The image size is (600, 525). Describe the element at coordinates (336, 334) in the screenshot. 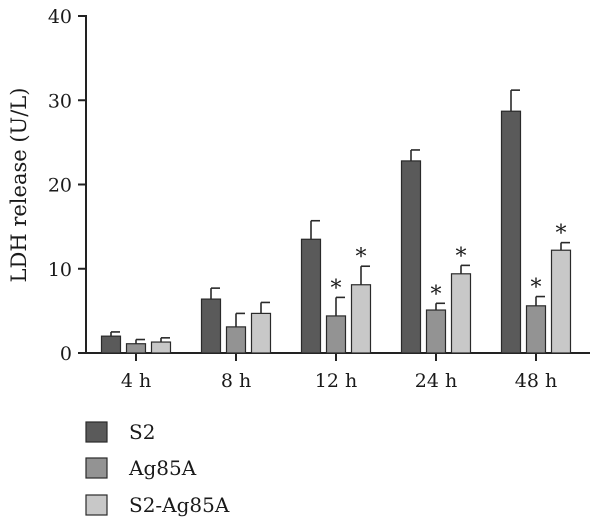

I see `bar-ag85a-12h` at that location.